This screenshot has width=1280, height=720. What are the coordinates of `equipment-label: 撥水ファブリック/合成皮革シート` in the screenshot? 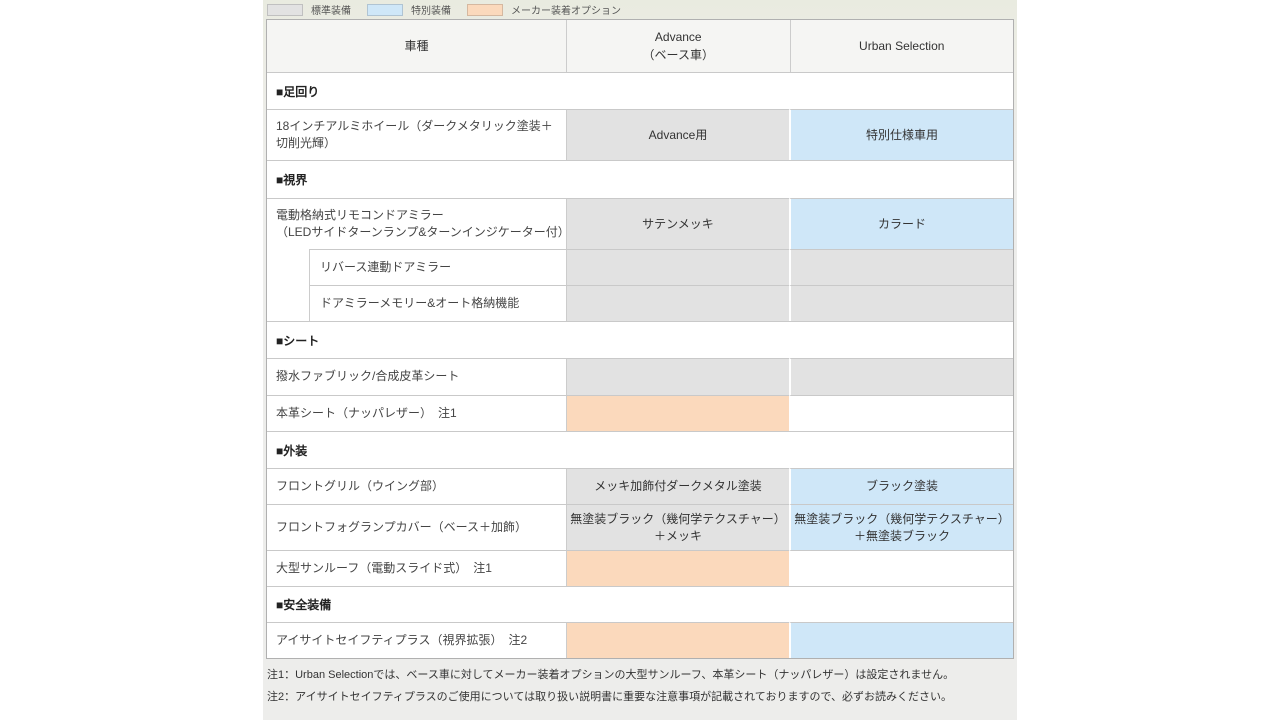 It's located at (417, 376).